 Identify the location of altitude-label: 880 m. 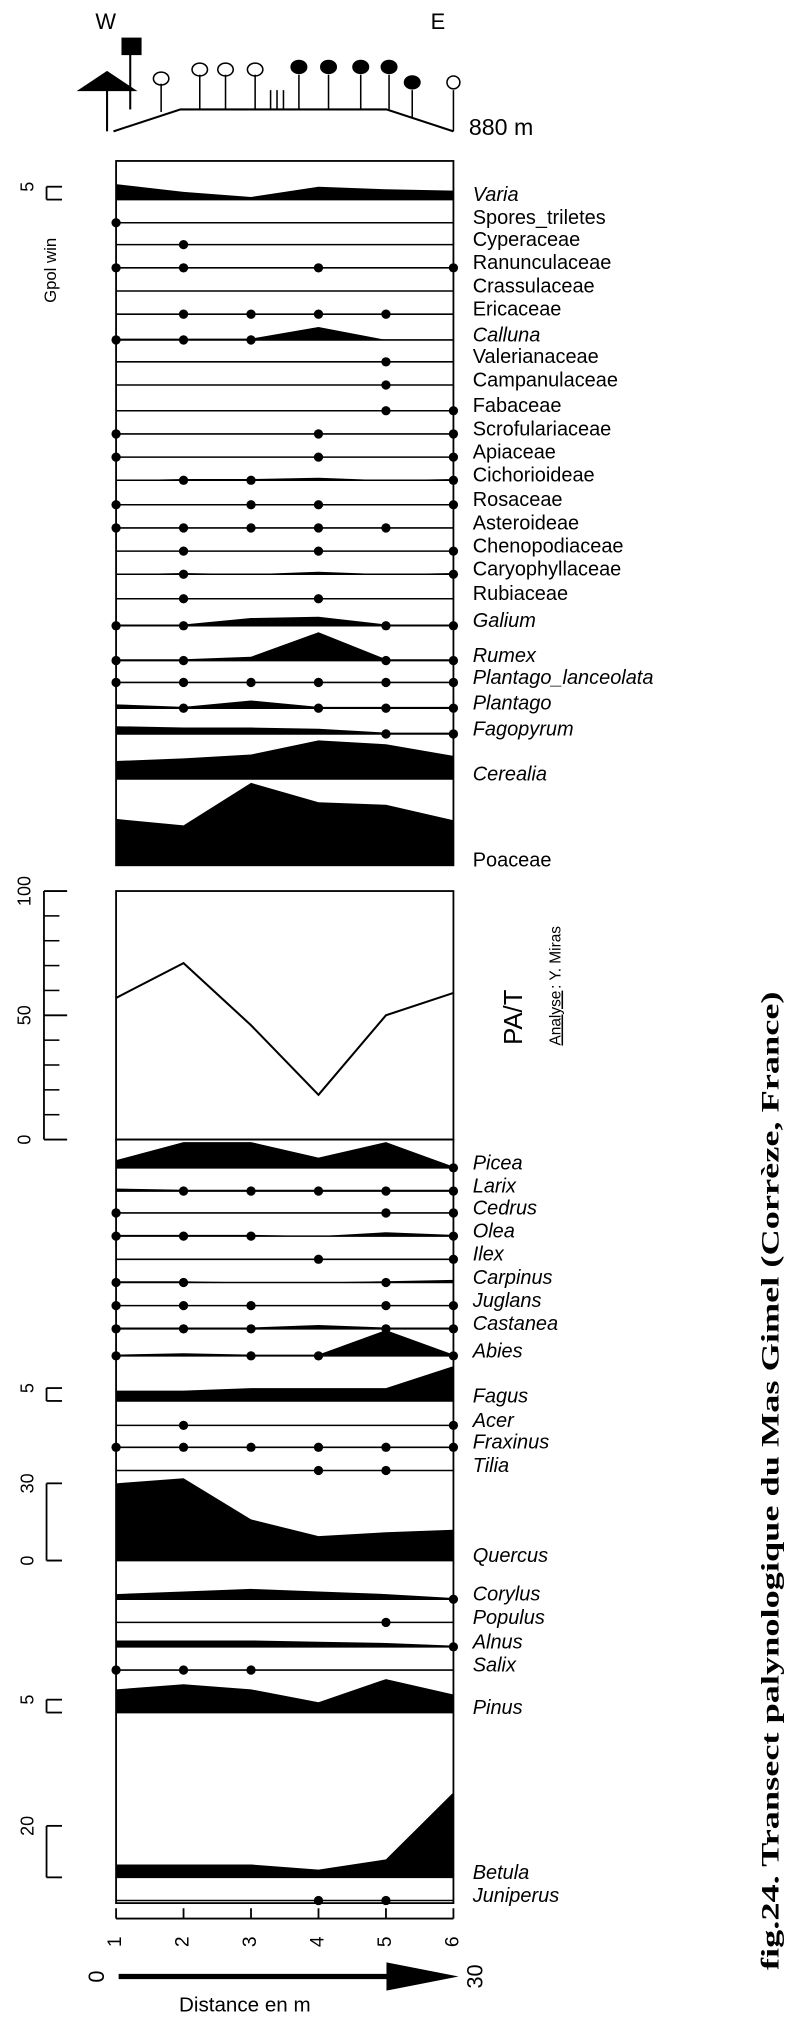
(501, 127).